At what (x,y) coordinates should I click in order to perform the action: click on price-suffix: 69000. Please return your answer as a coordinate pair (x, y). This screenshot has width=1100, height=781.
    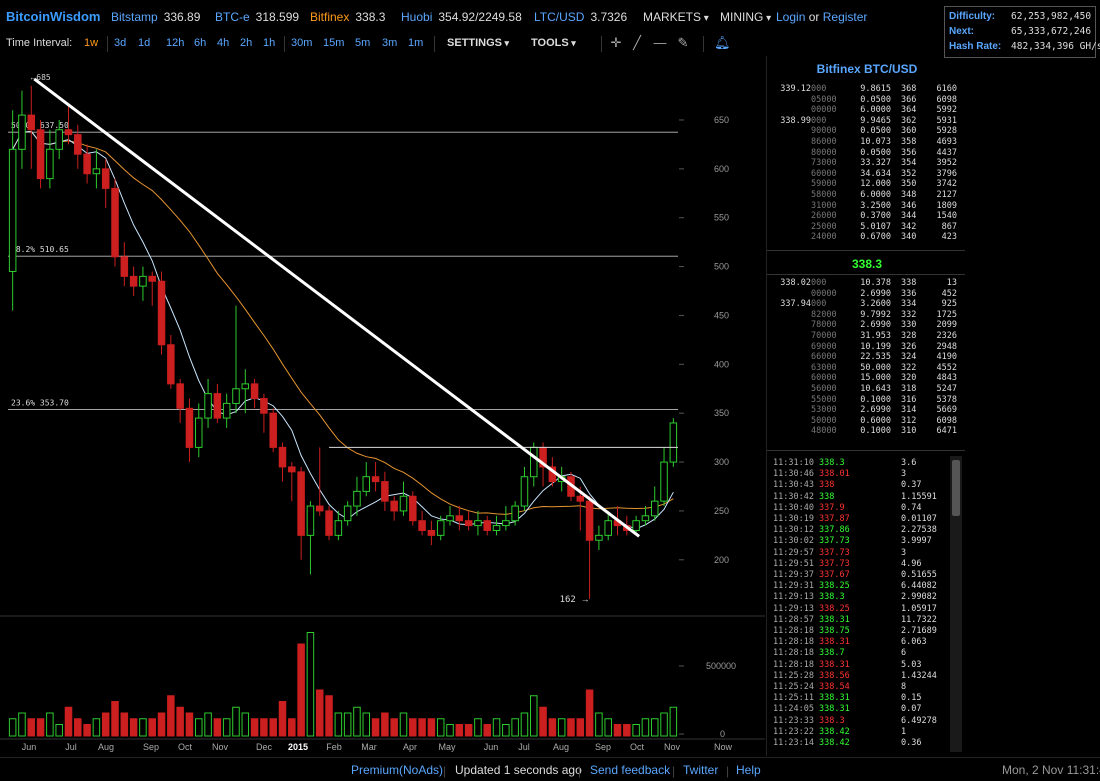
    Looking at the image, I should click on (824, 346).